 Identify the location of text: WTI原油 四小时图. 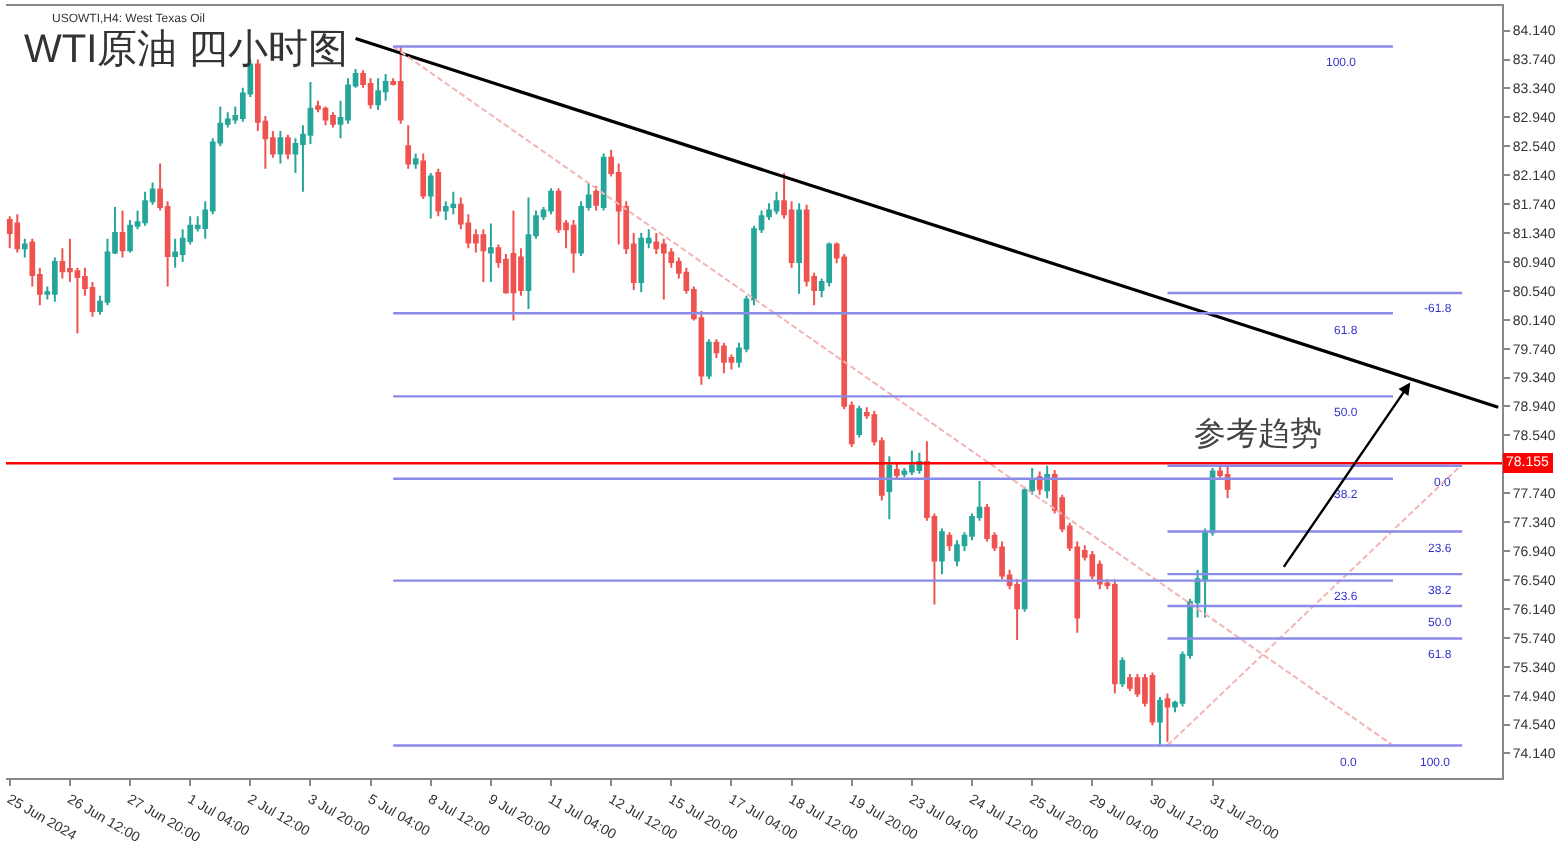
(186, 50).